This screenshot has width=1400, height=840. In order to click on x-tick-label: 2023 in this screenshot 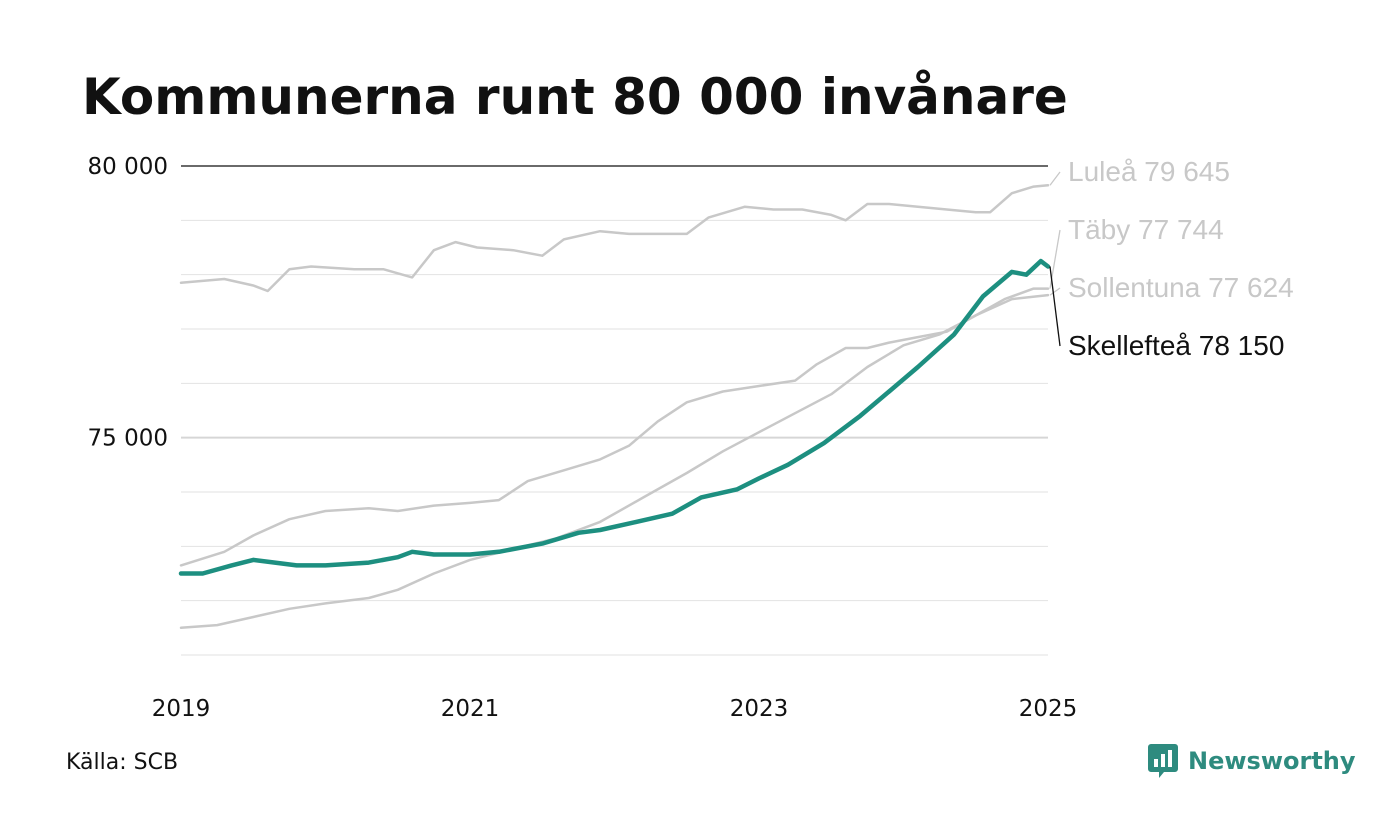, I will do `click(759, 709)`.